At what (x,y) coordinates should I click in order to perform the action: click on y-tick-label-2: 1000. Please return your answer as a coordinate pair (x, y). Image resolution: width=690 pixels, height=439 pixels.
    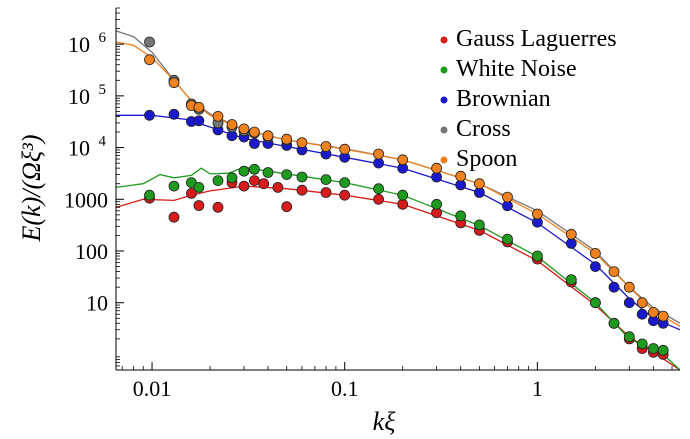
    Looking at the image, I should click on (86, 199).